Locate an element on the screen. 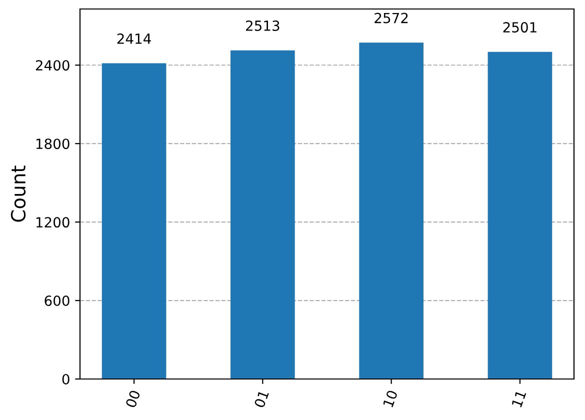  y-tick-label: 2400 is located at coordinates (53, 65).